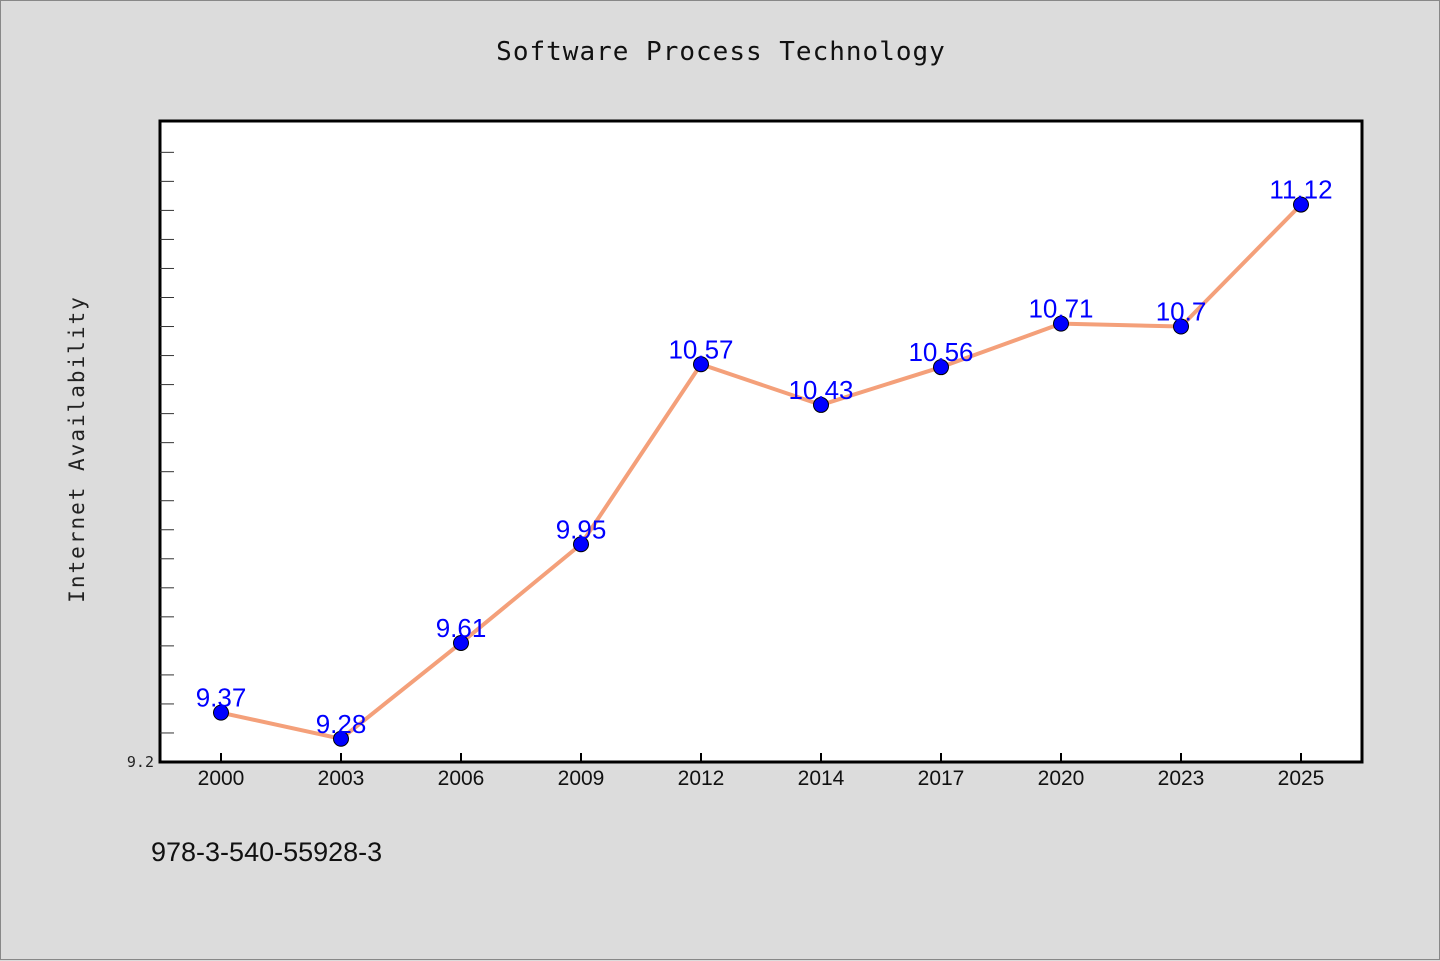 This screenshot has height=961, width=1440. Describe the element at coordinates (341, 778) in the screenshot. I see `x-tick-label: 2003` at that location.